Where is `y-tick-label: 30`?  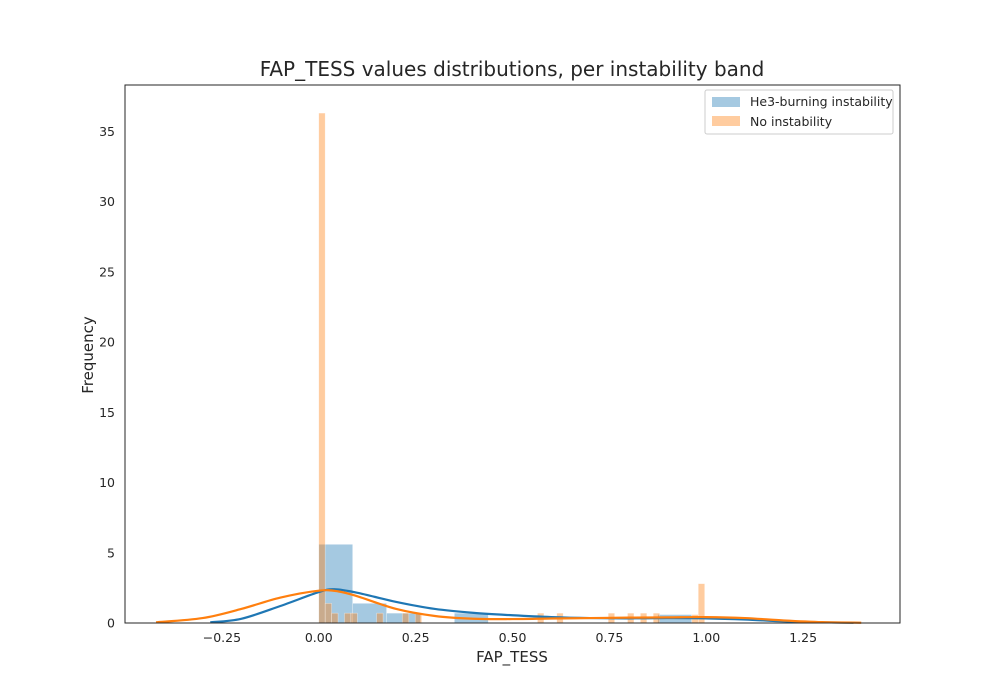 y-tick-label: 30 is located at coordinates (107, 201).